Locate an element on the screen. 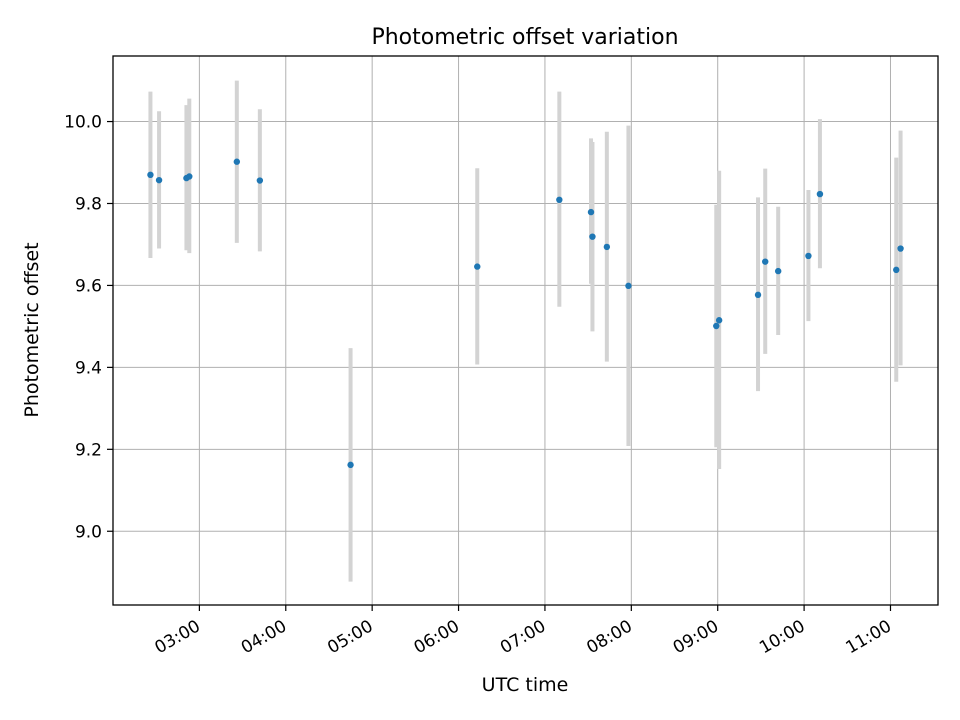  y-tick-label: 9.2 is located at coordinates (88, 450).